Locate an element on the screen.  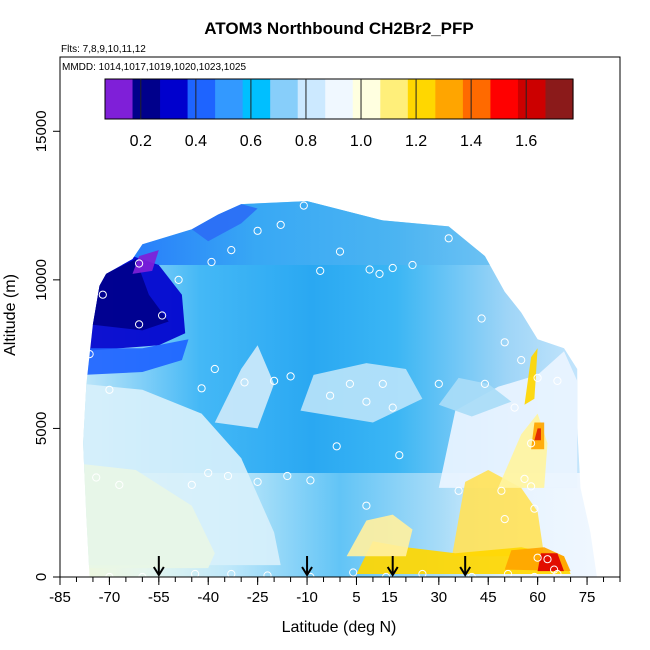
x-tick-label: -85 is located at coordinates (60, 597).